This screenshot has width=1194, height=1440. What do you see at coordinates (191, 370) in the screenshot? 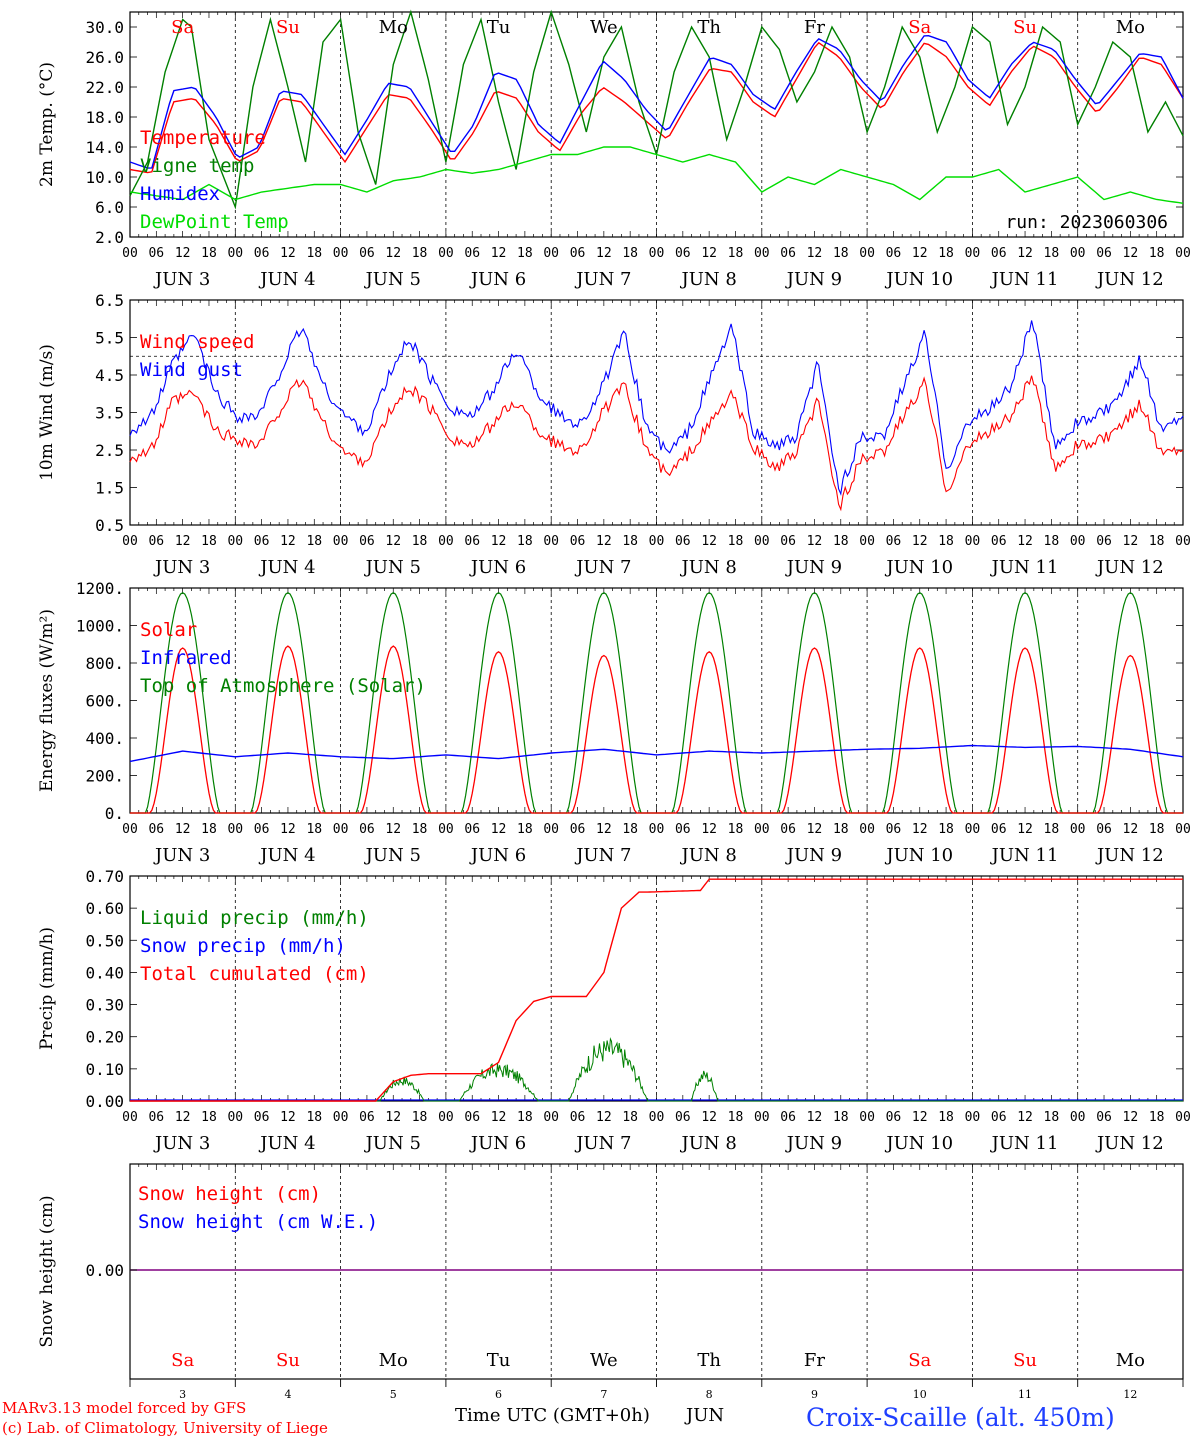
I see `legend-entry: Wind gust` at bounding box center [191, 370].